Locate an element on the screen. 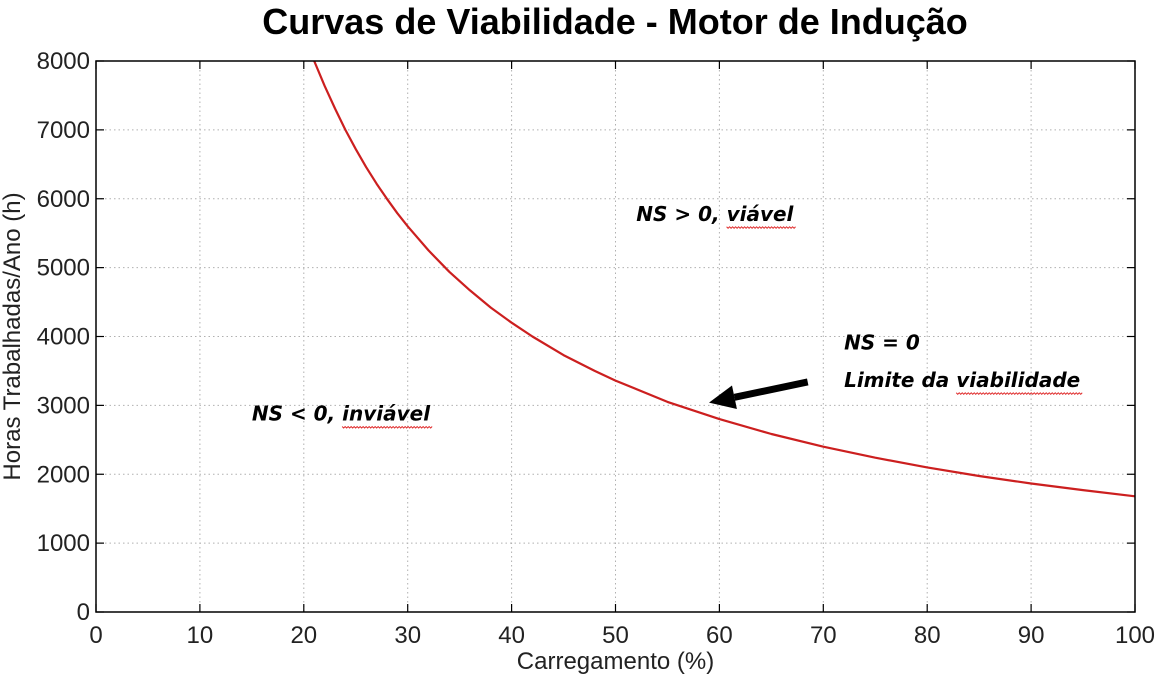  annotation-label: Limite da viabilidade is located at coordinates (962, 380).